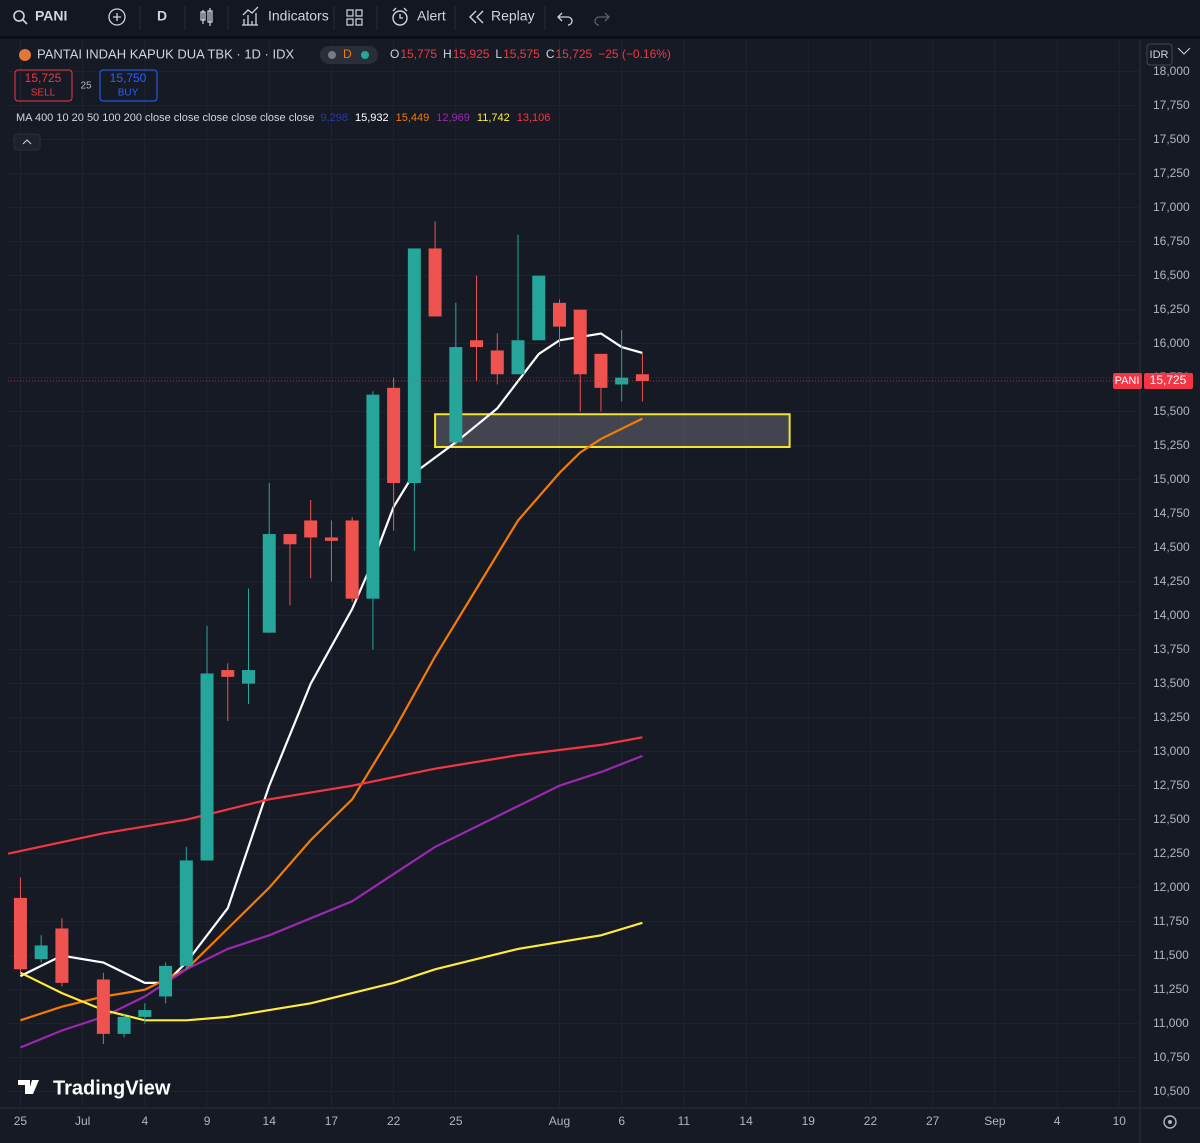  Describe the element at coordinates (1171, 683) in the screenshot. I see `y-tick-label: 13,500` at that location.